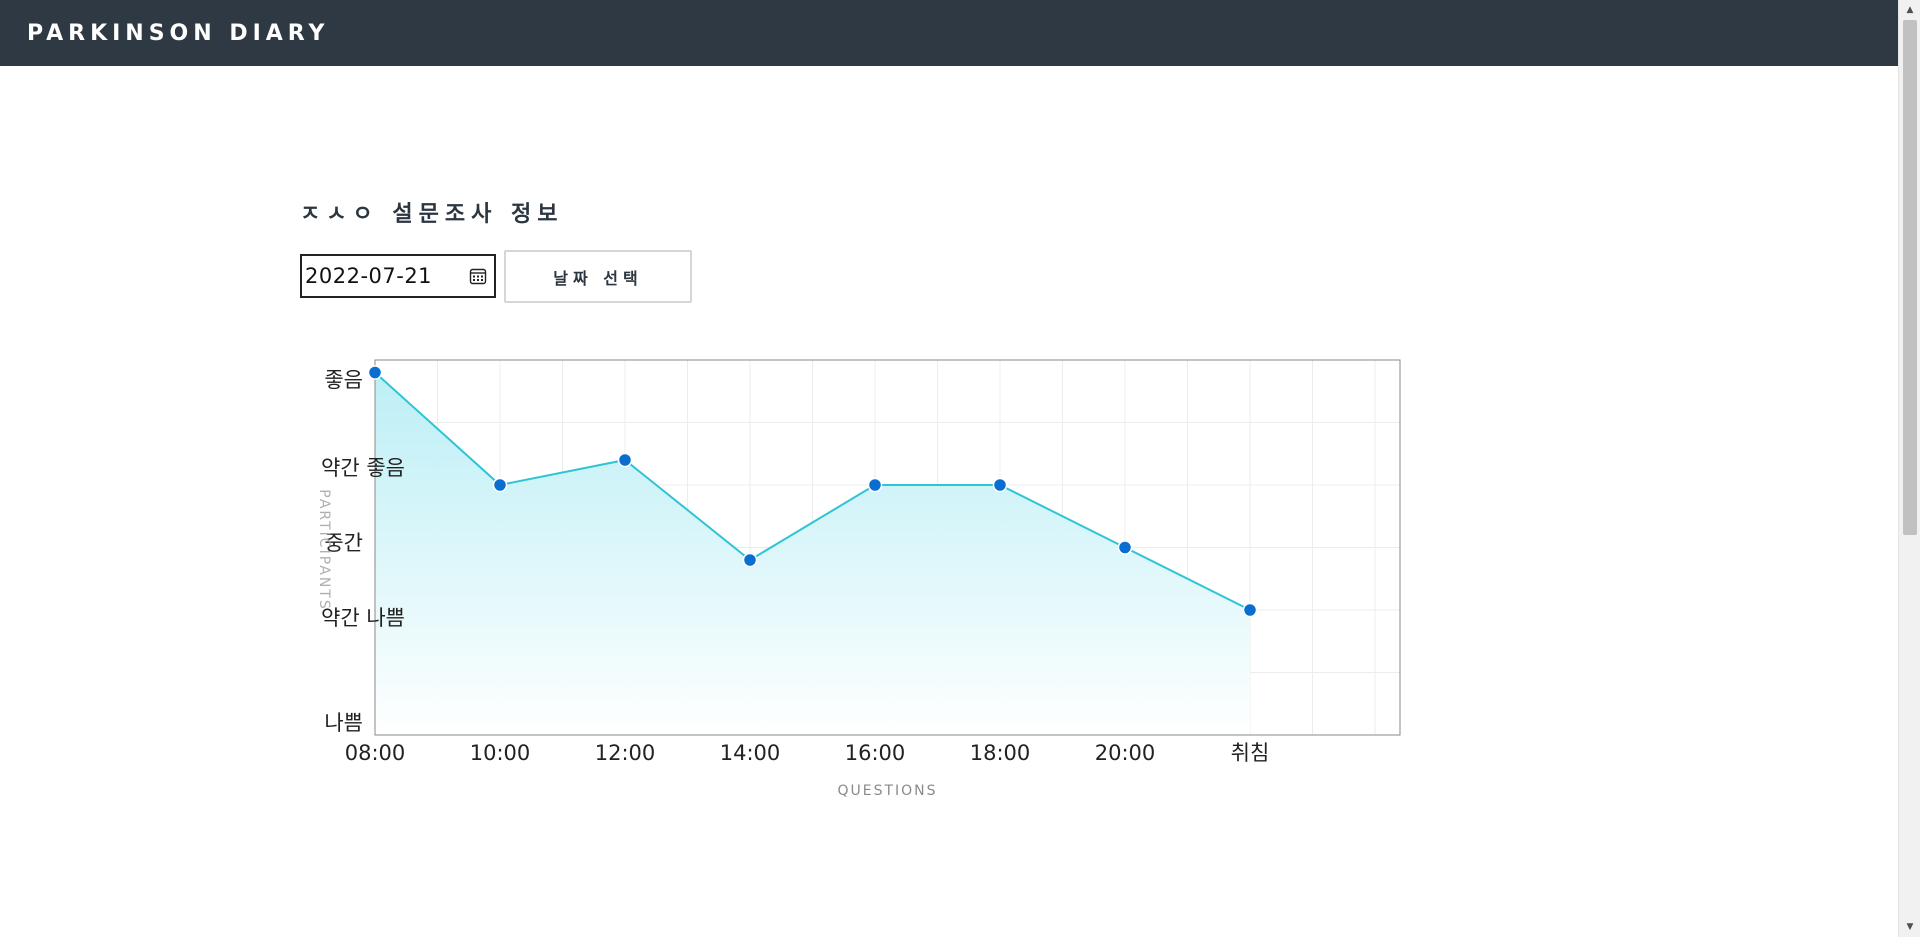 This screenshot has width=1920, height=937. What do you see at coordinates (343, 723) in the screenshot?
I see `y-tick-label: 나쁨` at bounding box center [343, 723].